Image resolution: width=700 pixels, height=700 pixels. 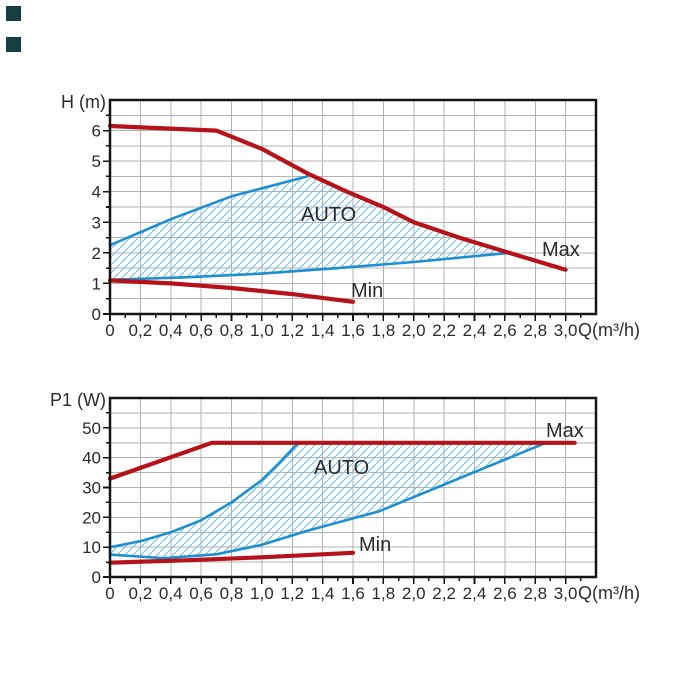 I want to click on y-tick-label: 40, so click(x=91, y=458).